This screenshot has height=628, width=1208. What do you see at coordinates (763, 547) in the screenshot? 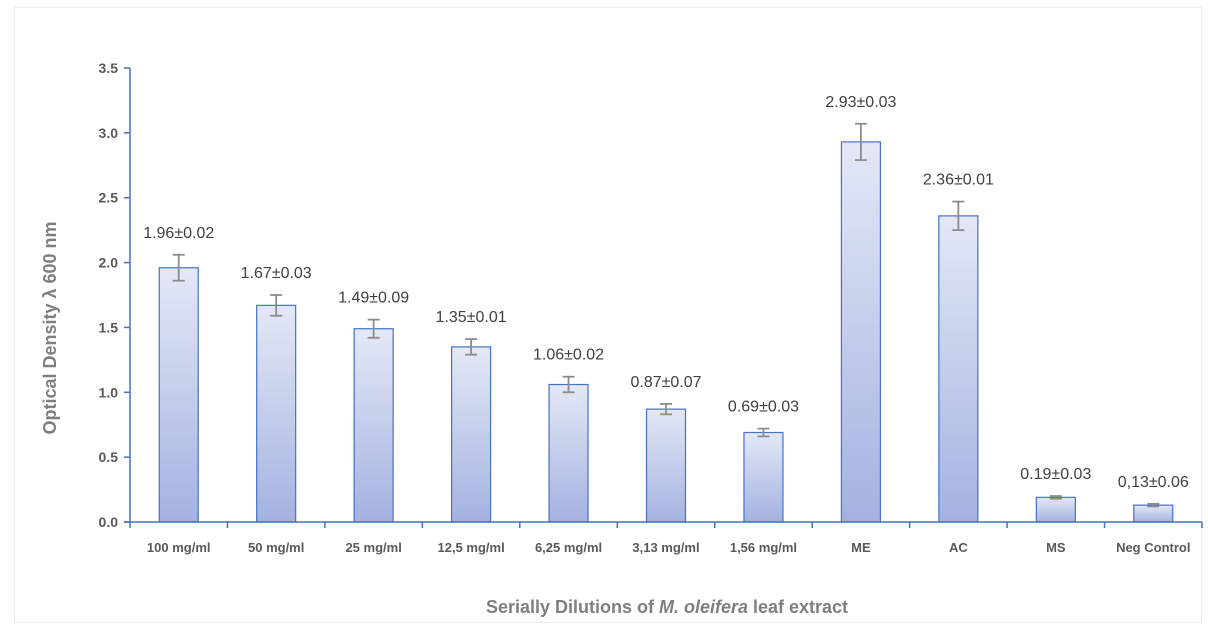
I see `x-tick-label: 1,56 mg/ml` at bounding box center [763, 547].